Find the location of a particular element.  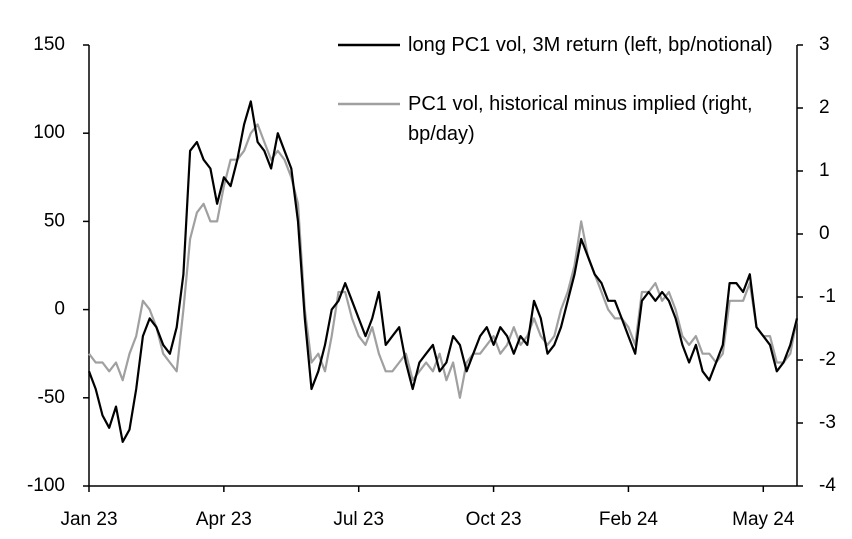

y2-tick-label: 2 is located at coordinates (824, 107).